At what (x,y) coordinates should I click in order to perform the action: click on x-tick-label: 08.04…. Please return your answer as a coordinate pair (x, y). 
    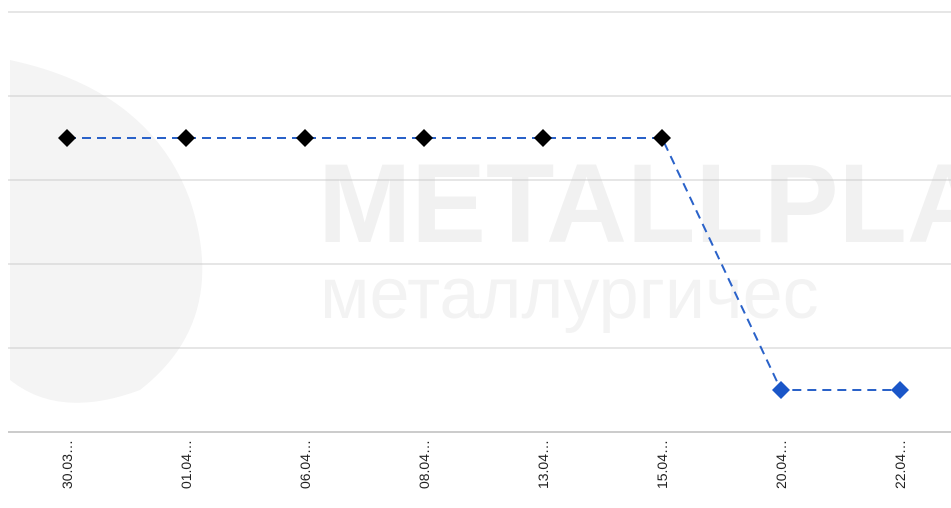
    Looking at the image, I should click on (424, 464).